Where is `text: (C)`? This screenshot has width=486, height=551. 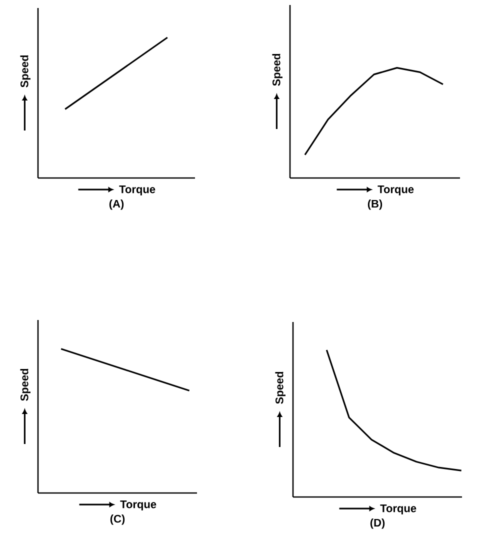 text: (C) is located at coordinates (117, 519).